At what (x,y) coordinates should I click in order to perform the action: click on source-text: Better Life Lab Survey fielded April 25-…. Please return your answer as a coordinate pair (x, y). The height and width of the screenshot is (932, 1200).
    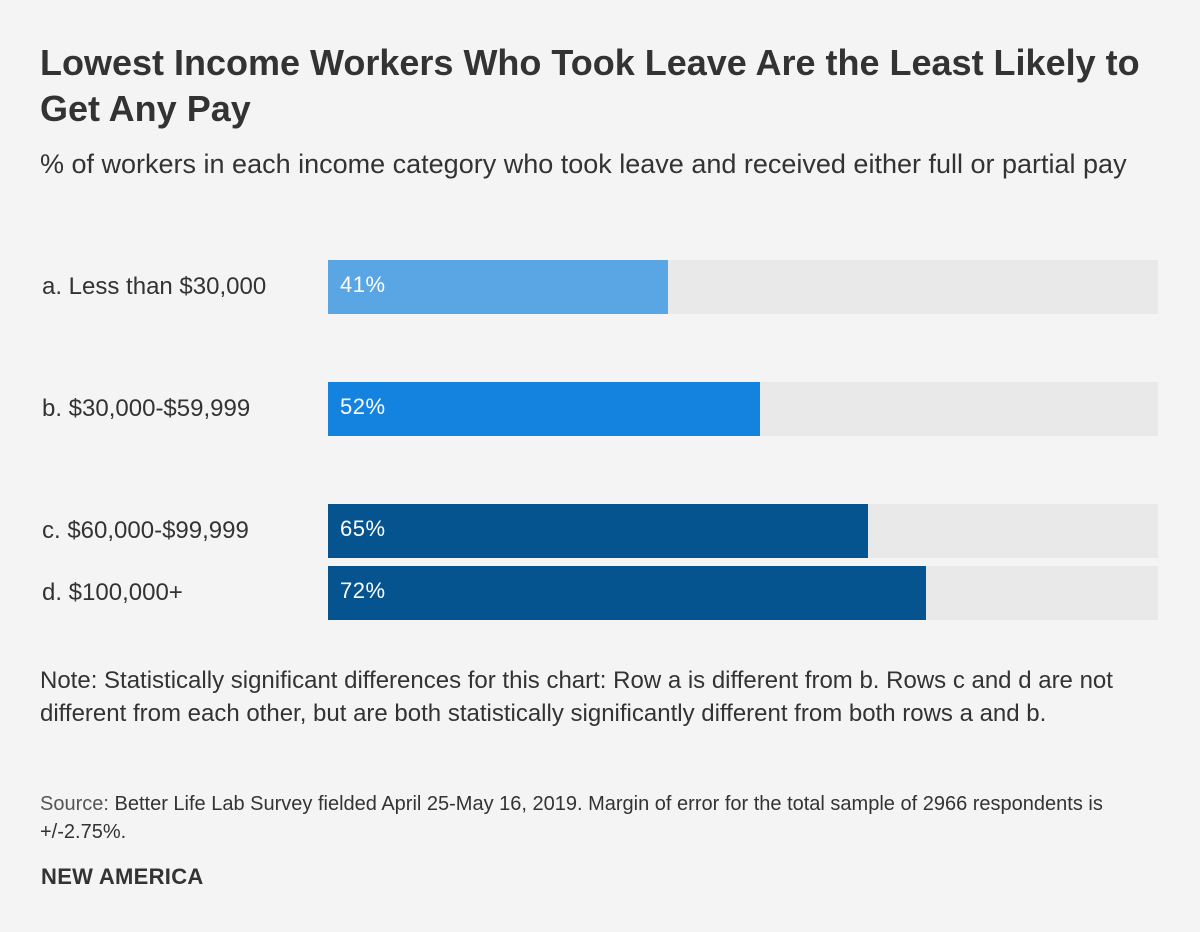
    Looking at the image, I should click on (571, 818).